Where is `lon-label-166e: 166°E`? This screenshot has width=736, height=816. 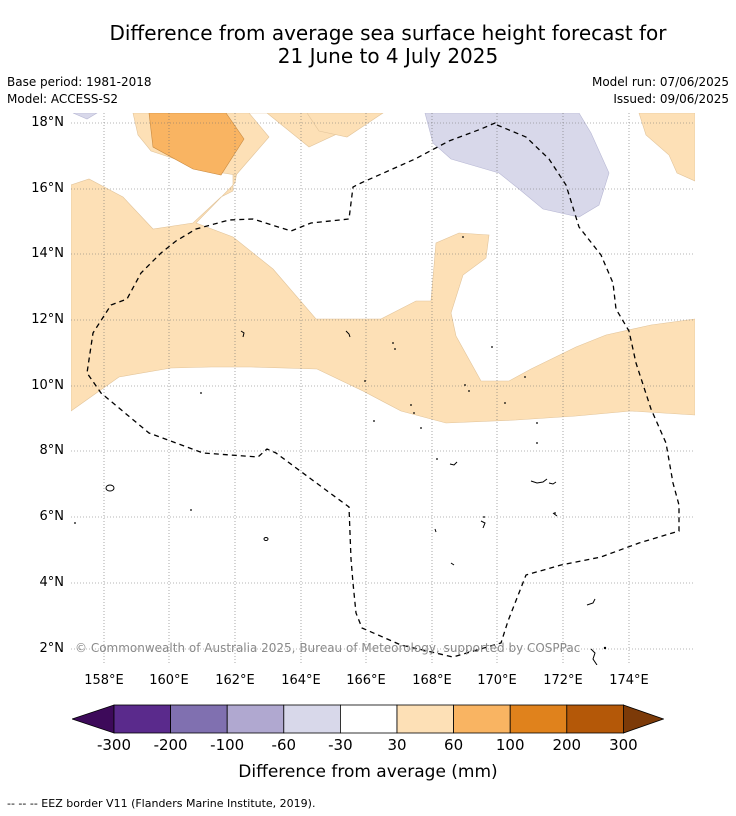
lon-label-166e: 166°E is located at coordinates (366, 680).